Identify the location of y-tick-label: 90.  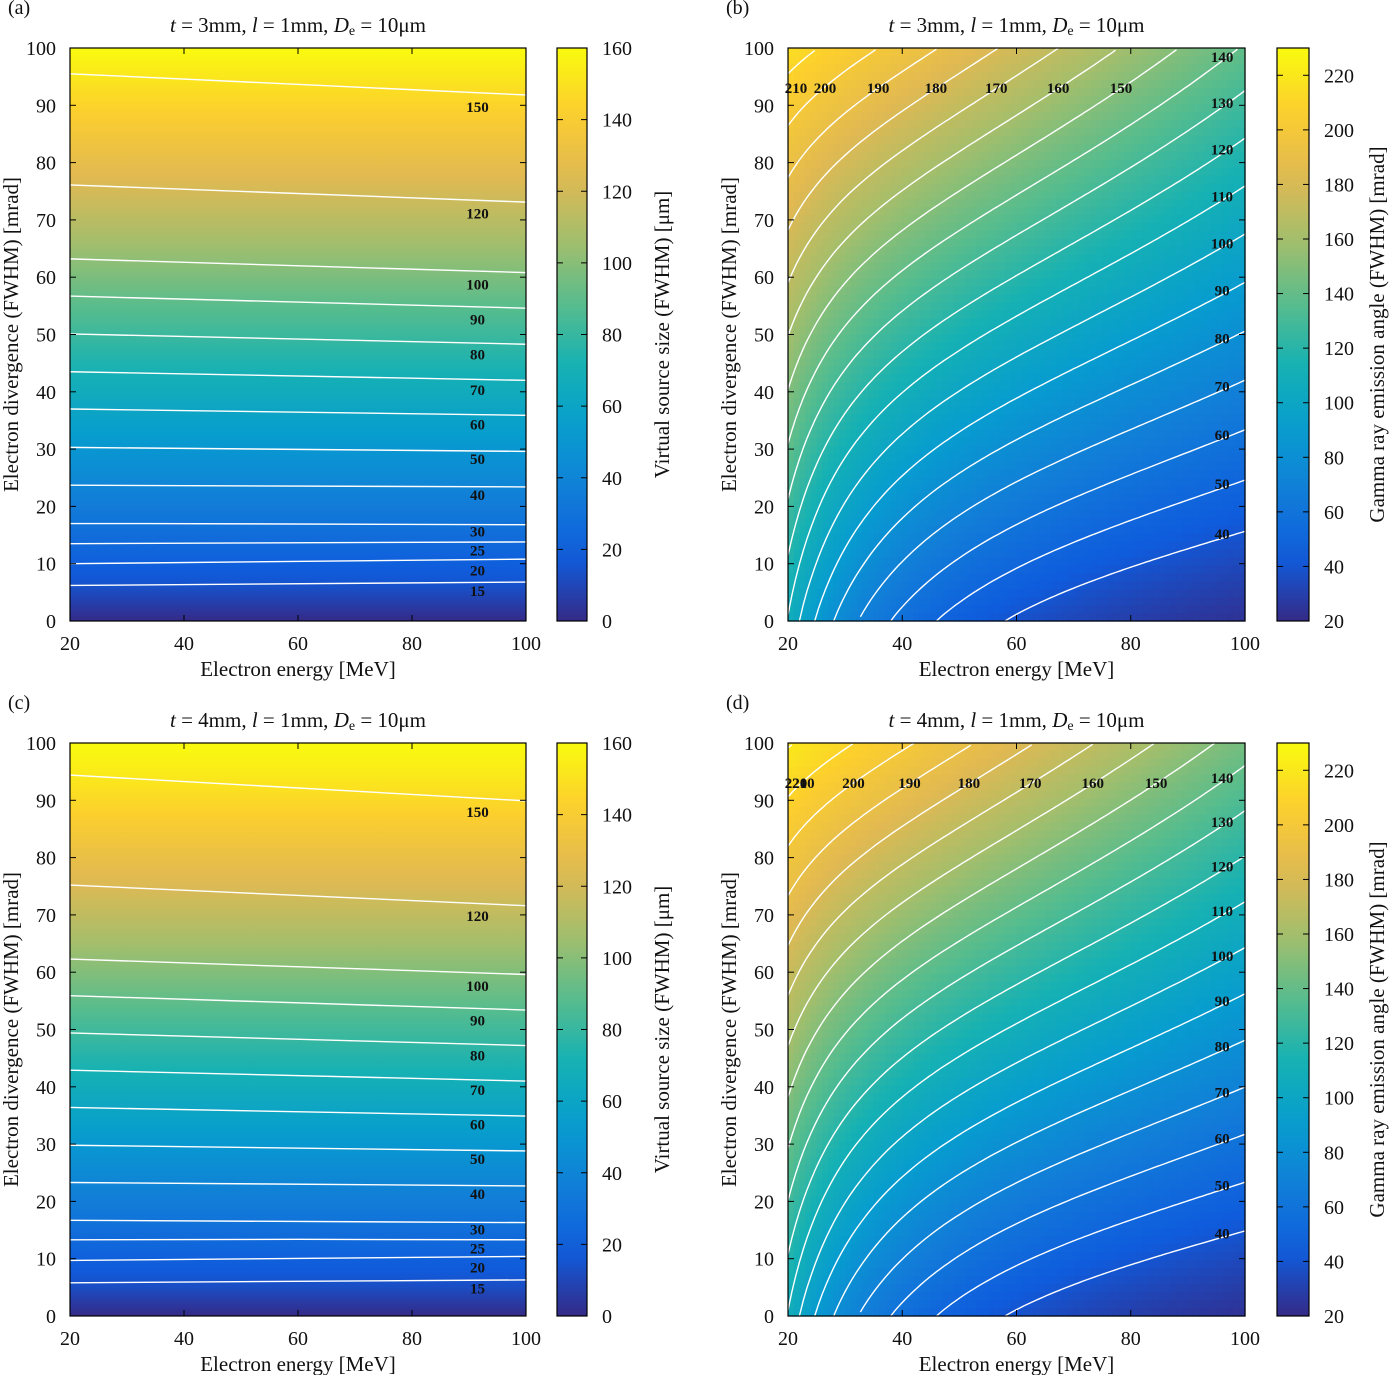
(46, 106).